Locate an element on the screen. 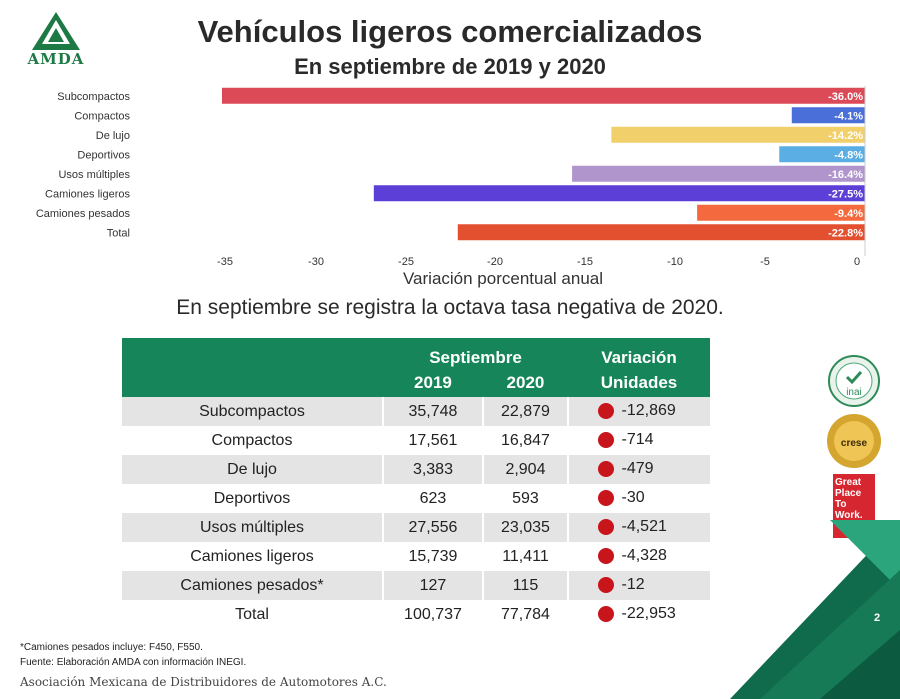 Image resolution: width=900 pixels, height=699 pixels. variation-cell: -30 is located at coordinates (639, 498).